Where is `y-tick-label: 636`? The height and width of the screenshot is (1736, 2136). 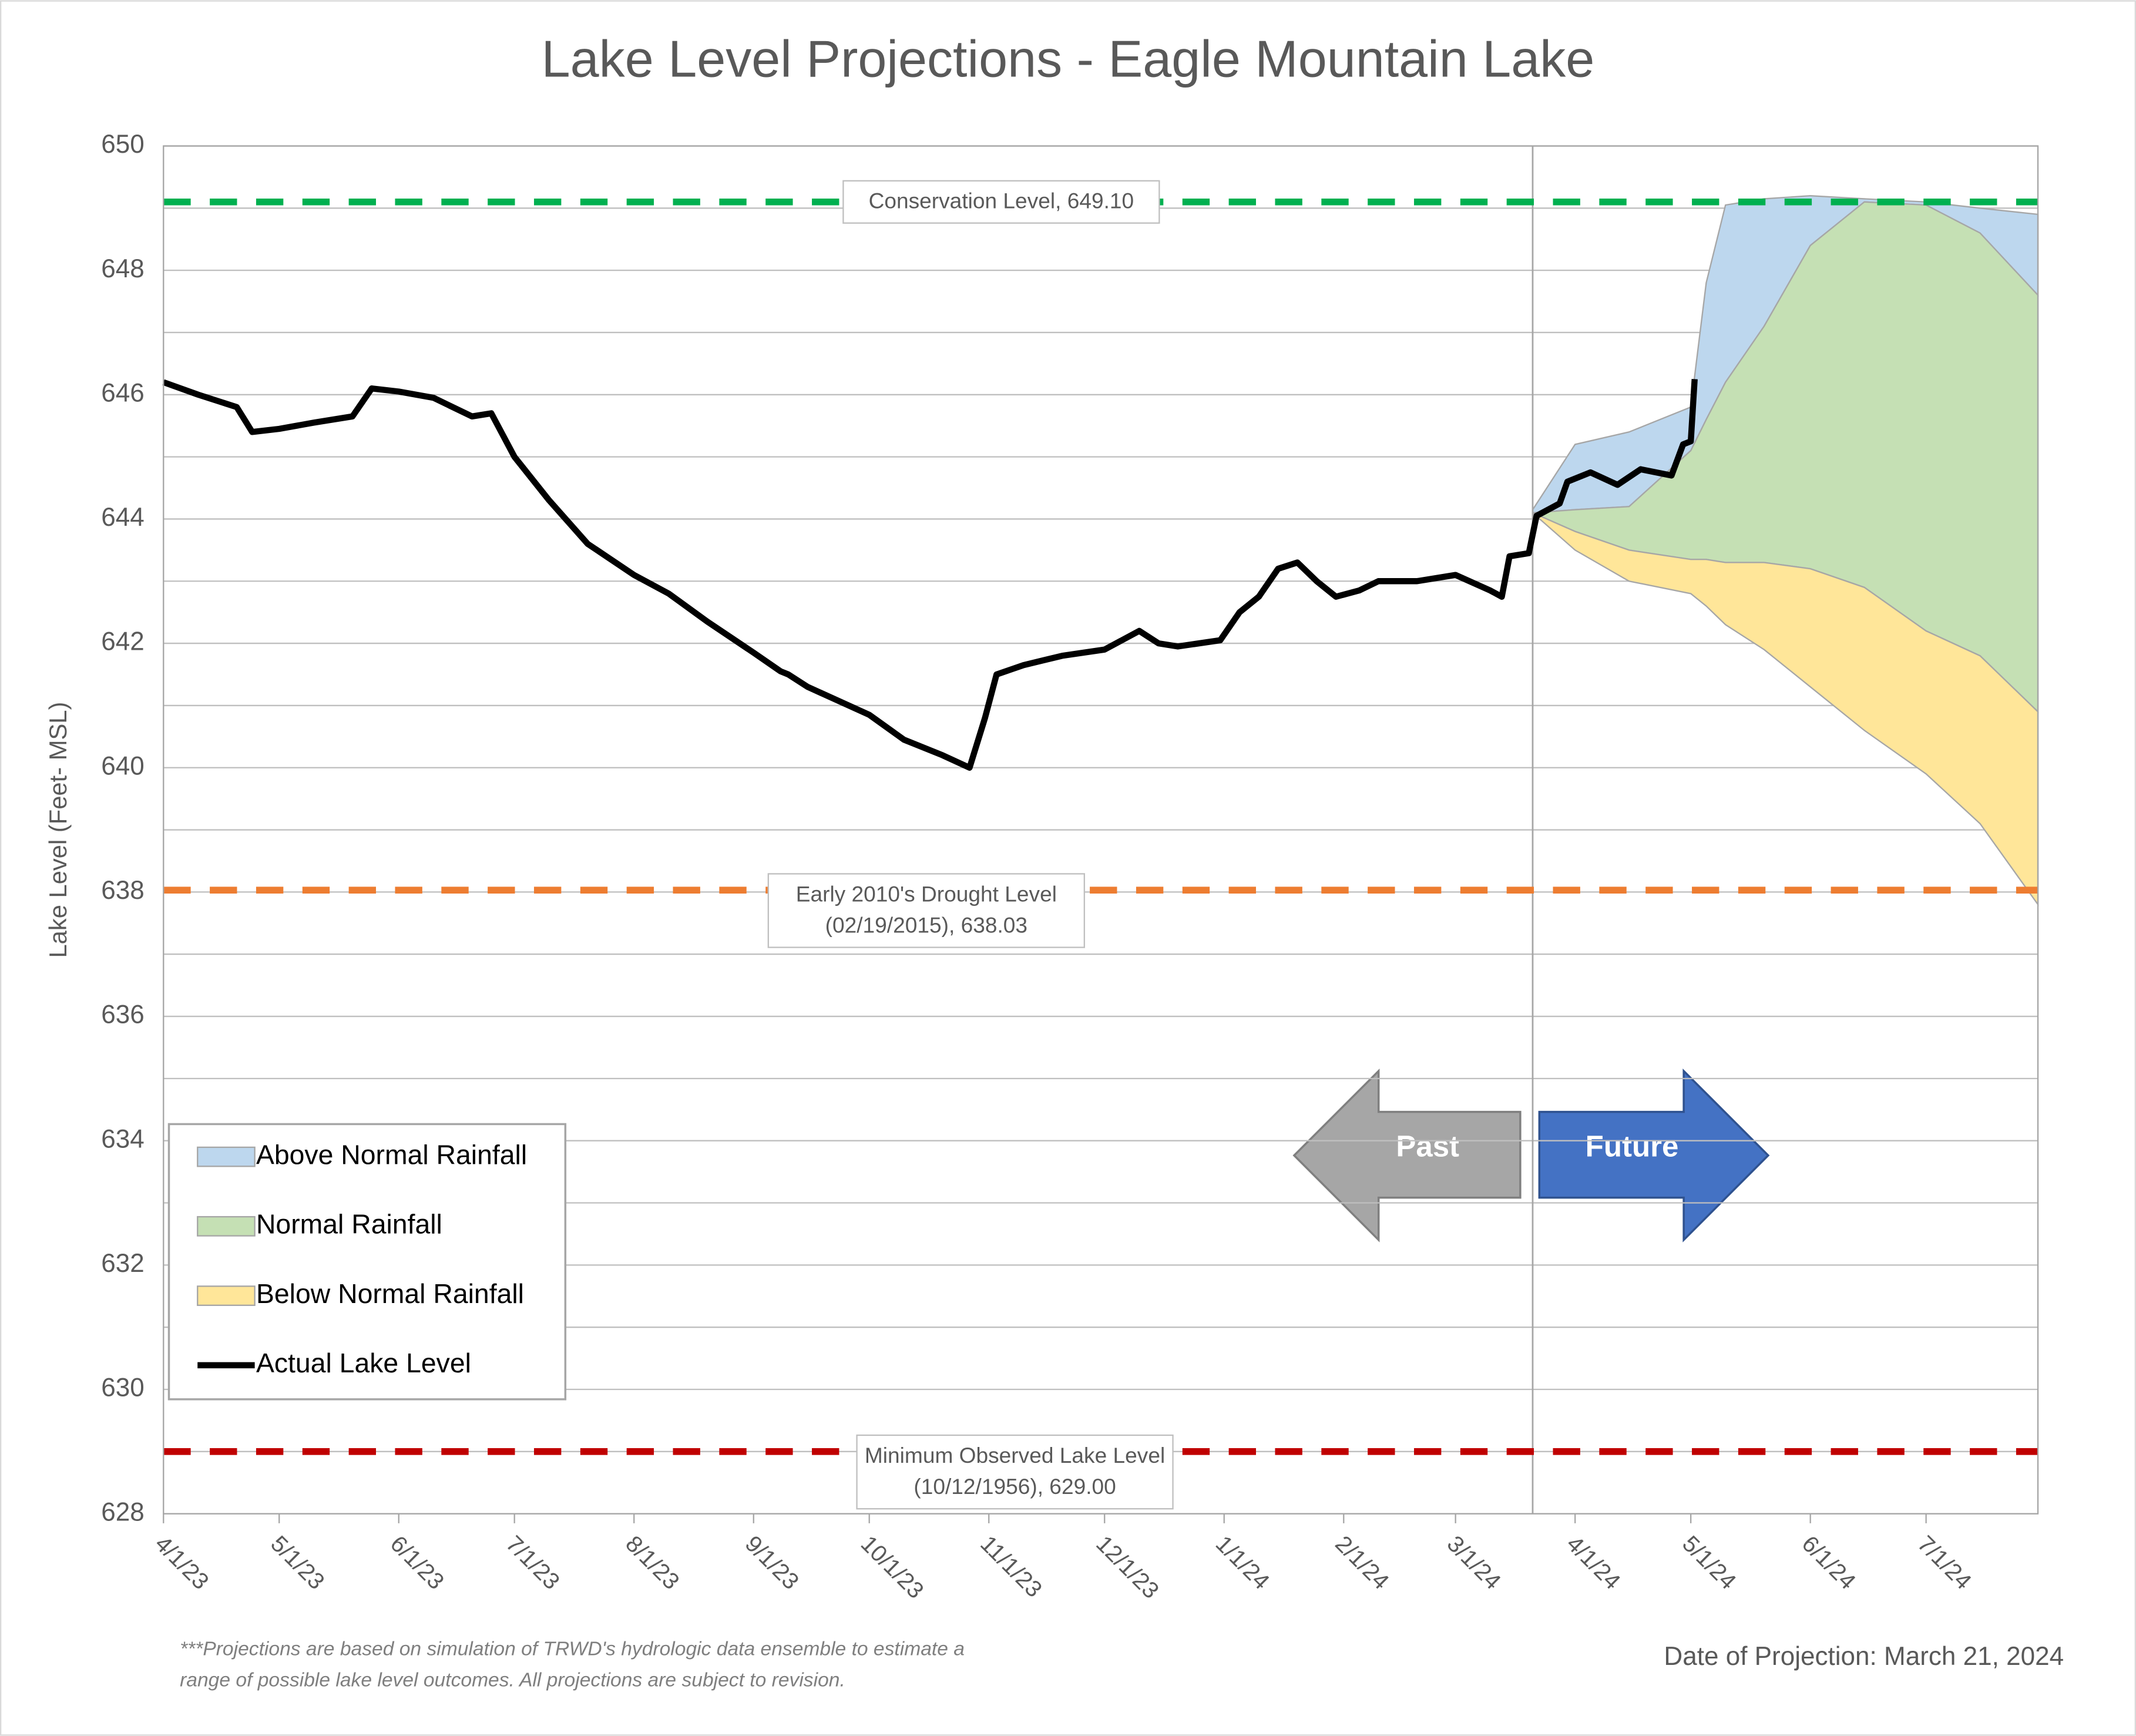 y-tick-label: 636 is located at coordinates (123, 1014).